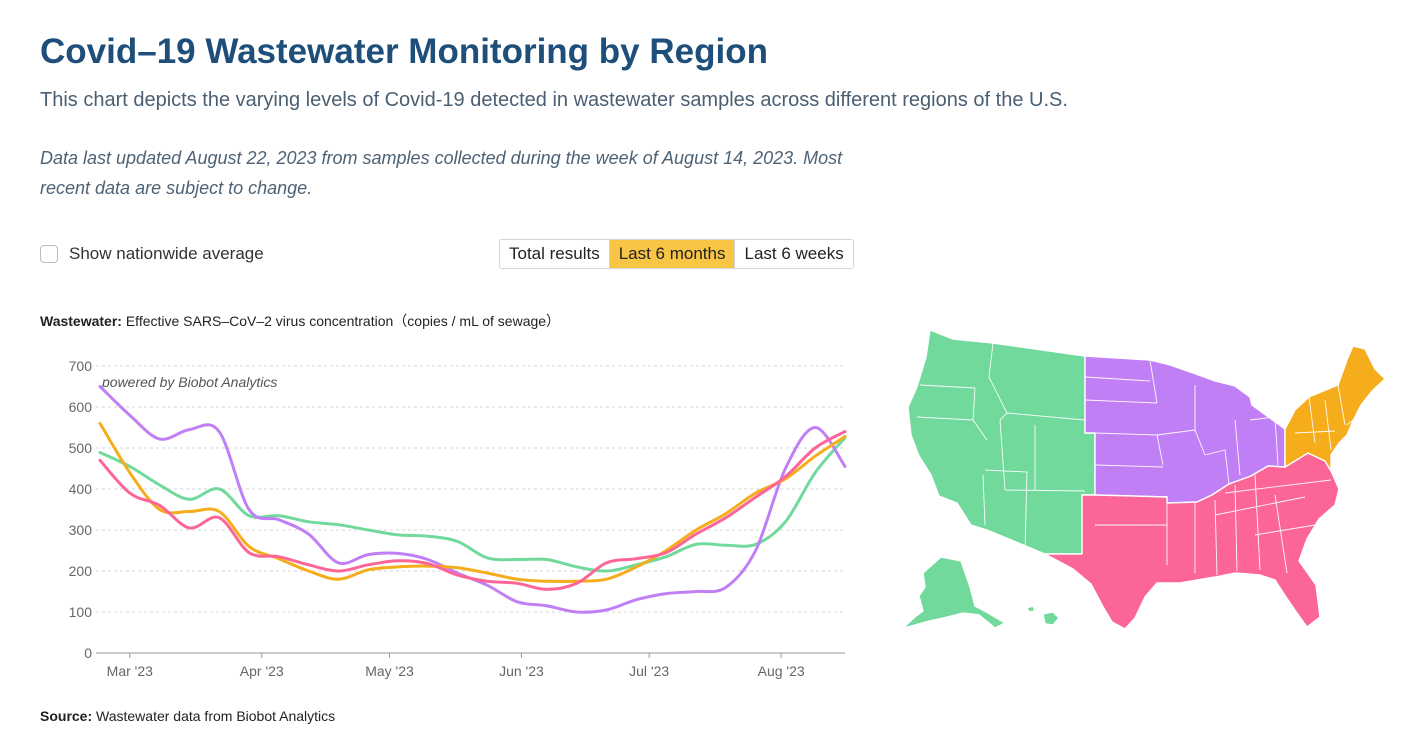 This screenshot has width=1401, height=741. What do you see at coordinates (189, 382) in the screenshot?
I see `watermark: powered by Biobot Analytics` at bounding box center [189, 382].